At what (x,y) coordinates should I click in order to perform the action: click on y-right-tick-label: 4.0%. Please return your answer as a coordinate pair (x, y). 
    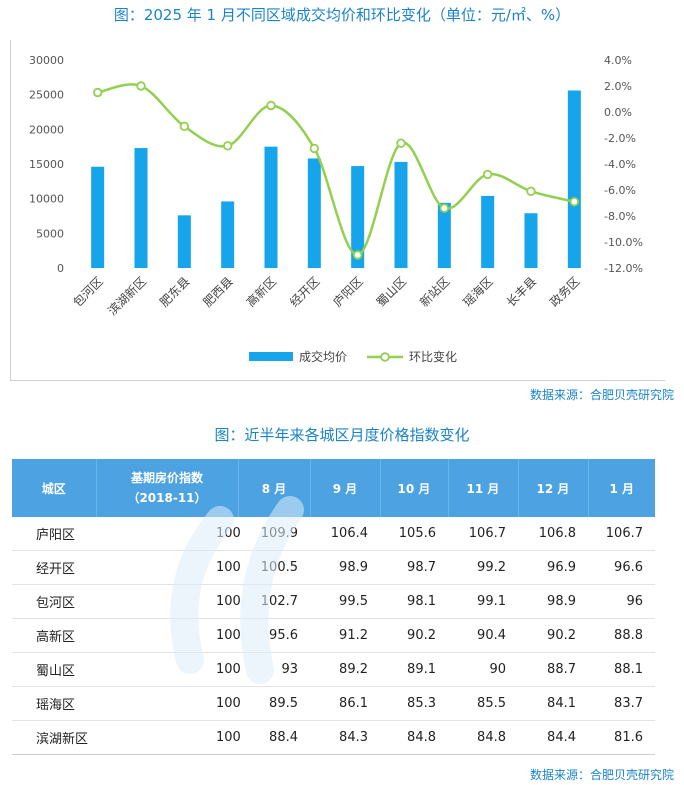
    Looking at the image, I should click on (618, 60).